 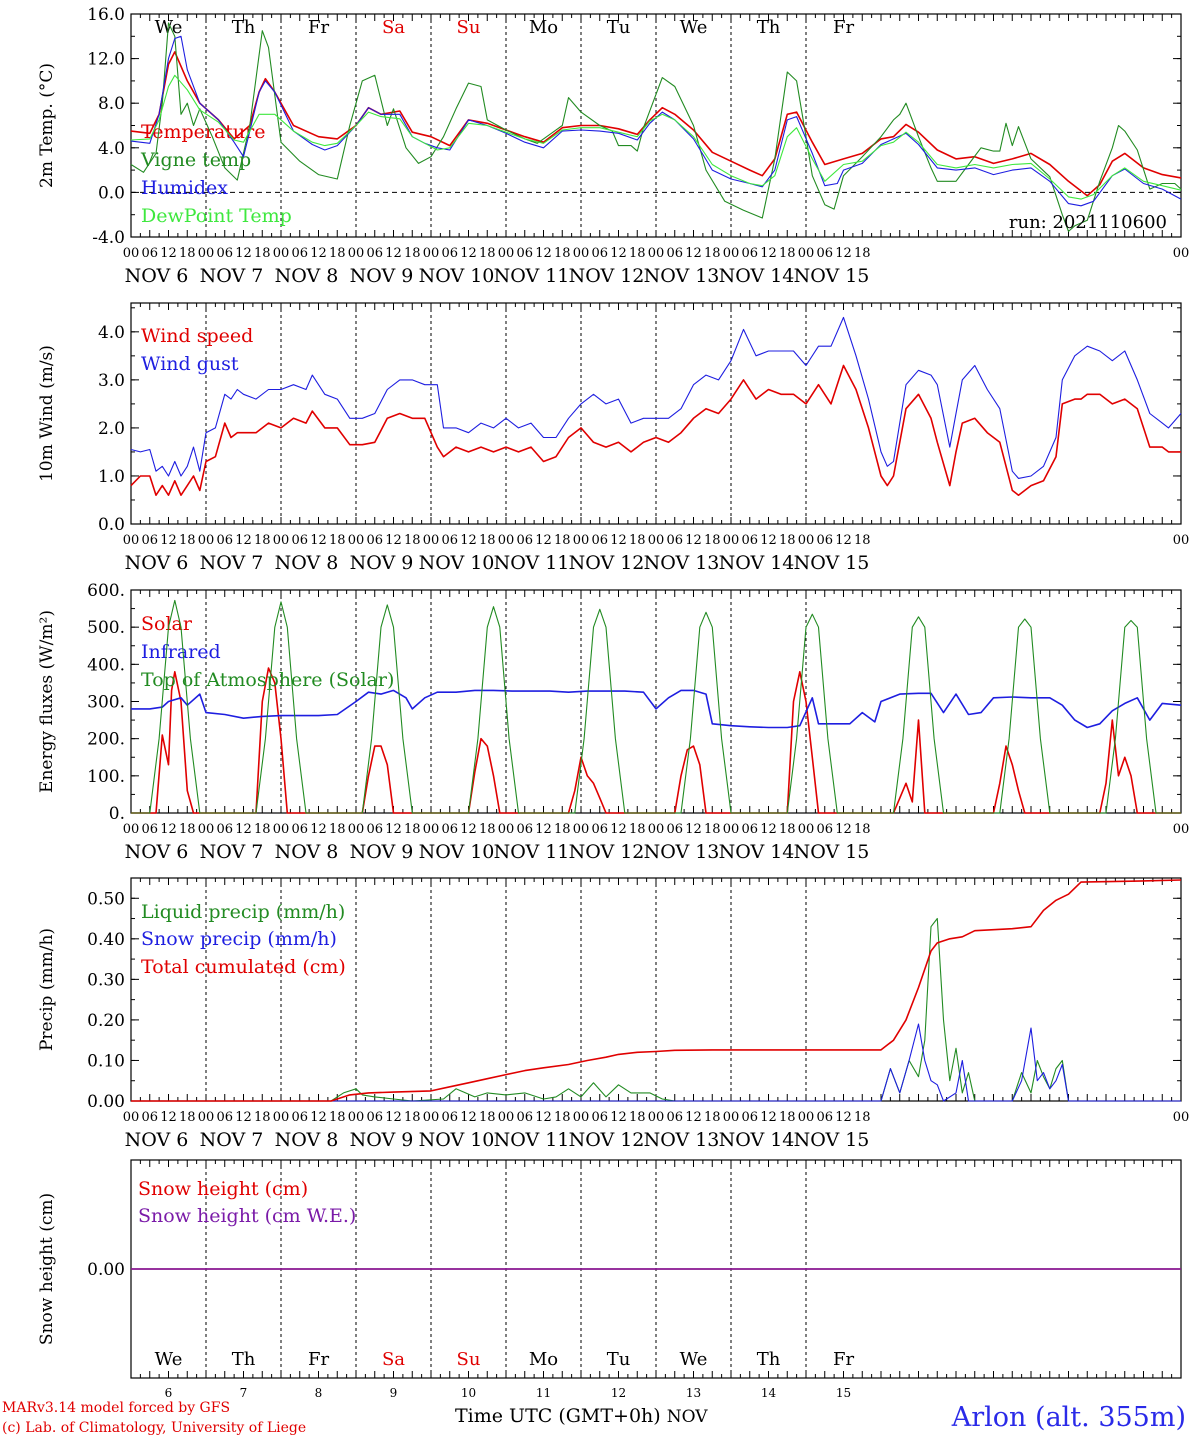 I want to click on y-tick-label: 0.10, so click(x=106, y=1061).